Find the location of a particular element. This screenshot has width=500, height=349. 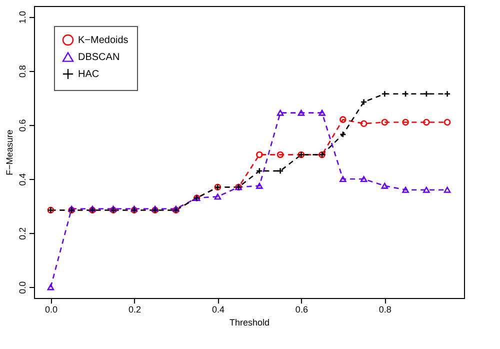

legend-label: HAC is located at coordinates (89, 74).